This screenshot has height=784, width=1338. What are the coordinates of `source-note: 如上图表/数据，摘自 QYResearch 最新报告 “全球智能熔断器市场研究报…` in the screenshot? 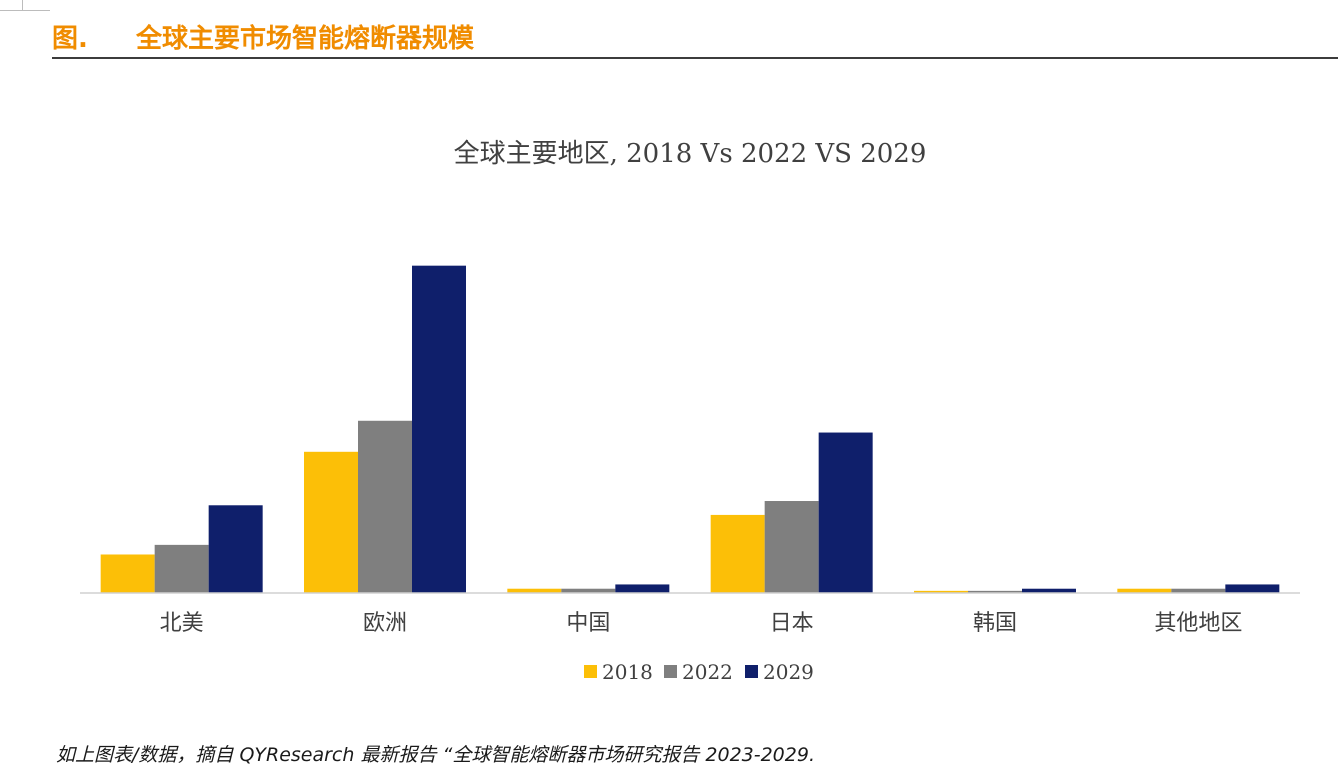 It's located at (435, 755).